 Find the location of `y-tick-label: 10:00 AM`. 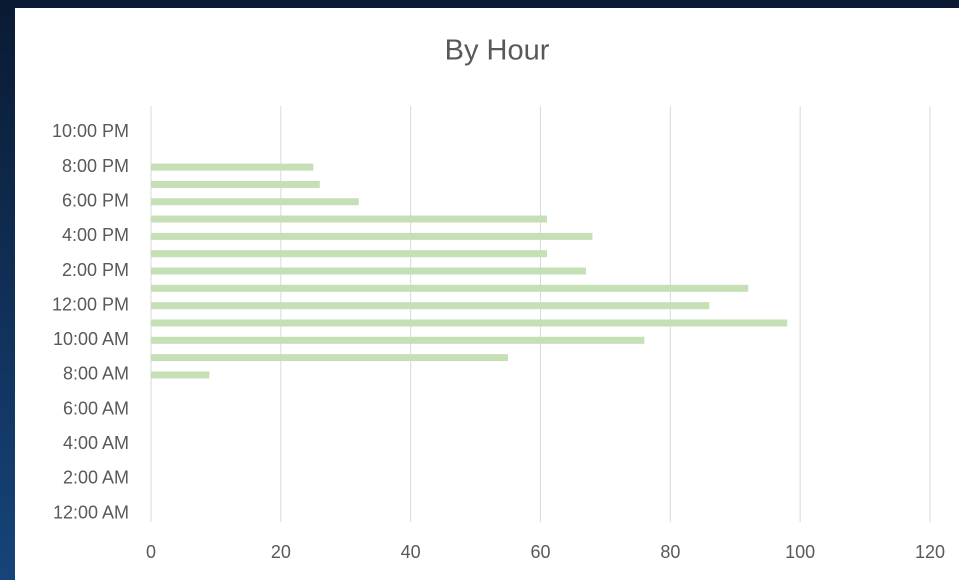

y-tick-label: 10:00 AM is located at coordinates (91, 339).